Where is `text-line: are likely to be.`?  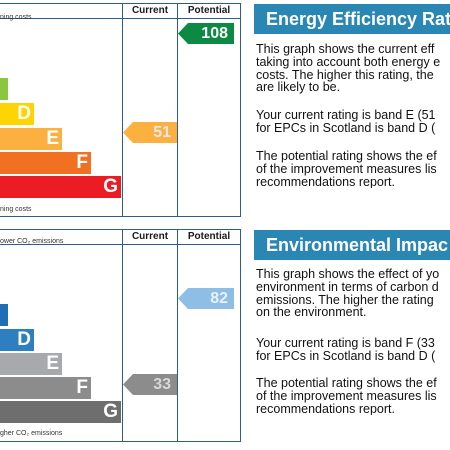 text-line: are likely to be. is located at coordinates (298, 87).